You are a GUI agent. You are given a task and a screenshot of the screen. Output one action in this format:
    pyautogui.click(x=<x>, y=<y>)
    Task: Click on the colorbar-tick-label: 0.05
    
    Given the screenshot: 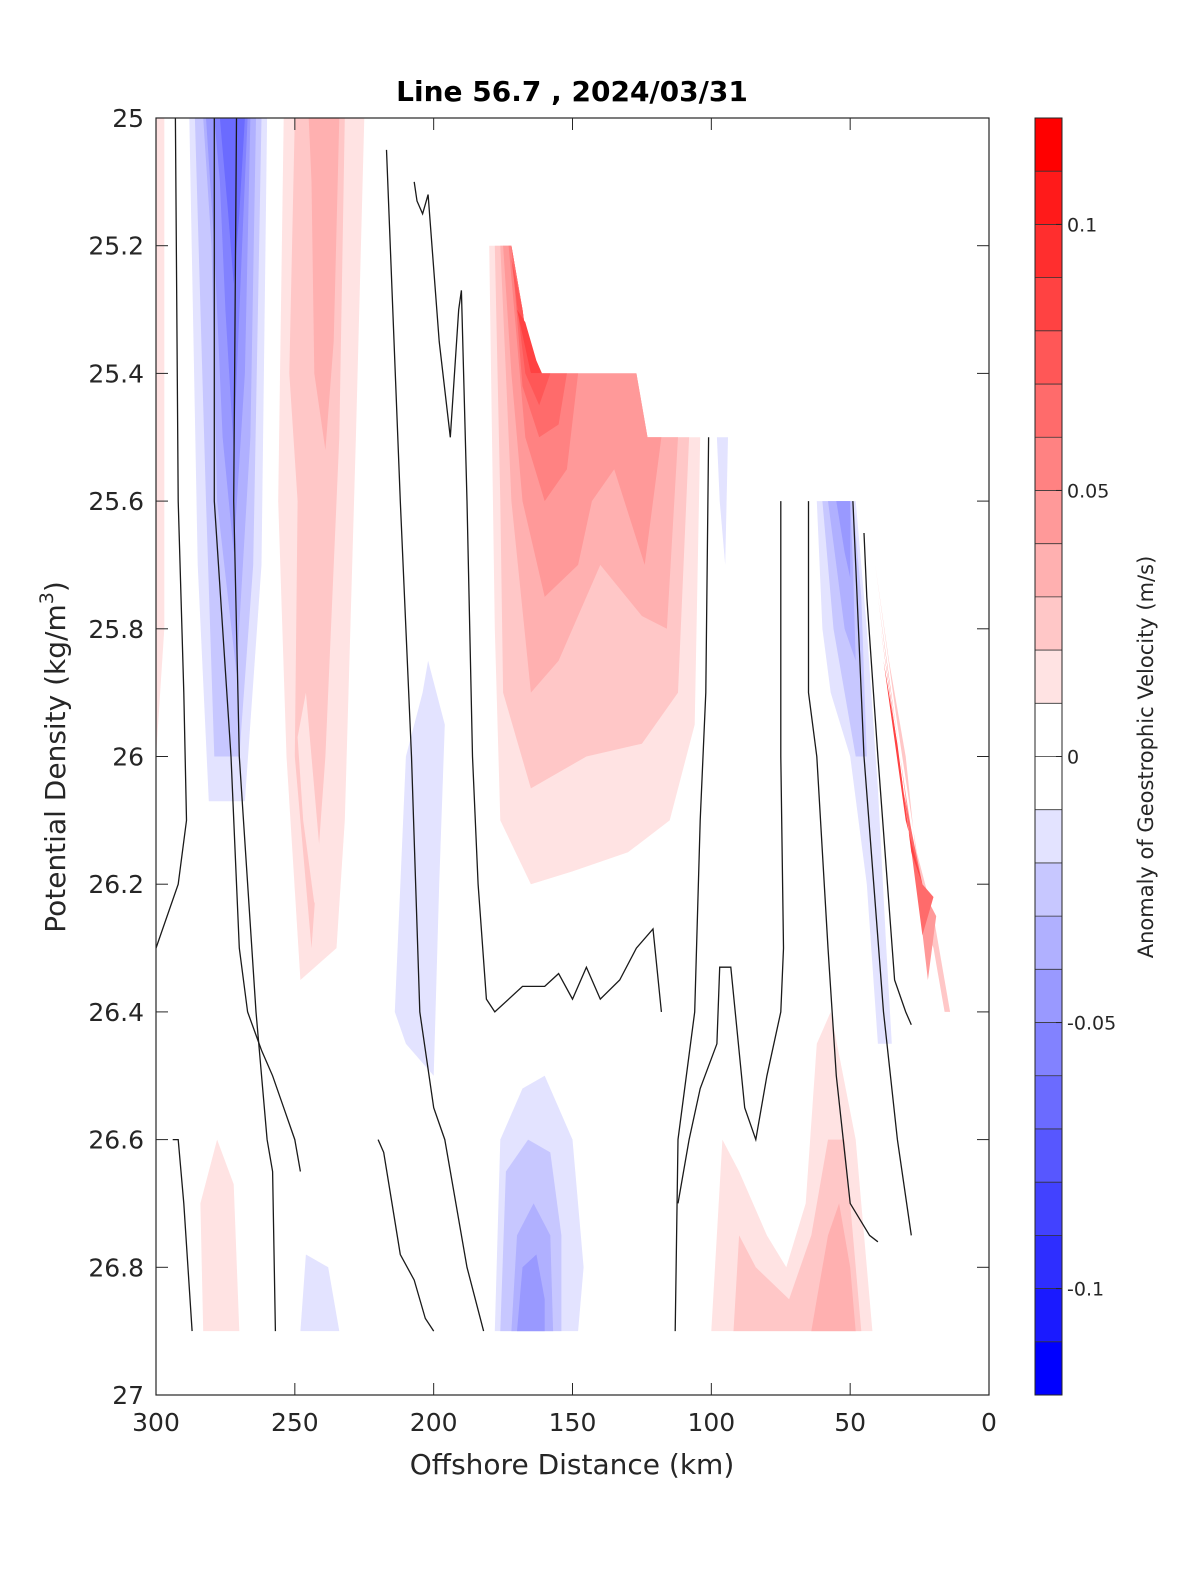 What is the action you would take?
    pyautogui.click(x=1088, y=491)
    